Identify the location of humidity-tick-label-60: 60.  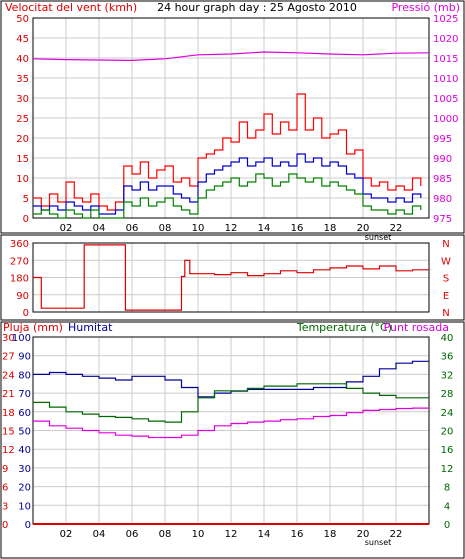
(24, 413).